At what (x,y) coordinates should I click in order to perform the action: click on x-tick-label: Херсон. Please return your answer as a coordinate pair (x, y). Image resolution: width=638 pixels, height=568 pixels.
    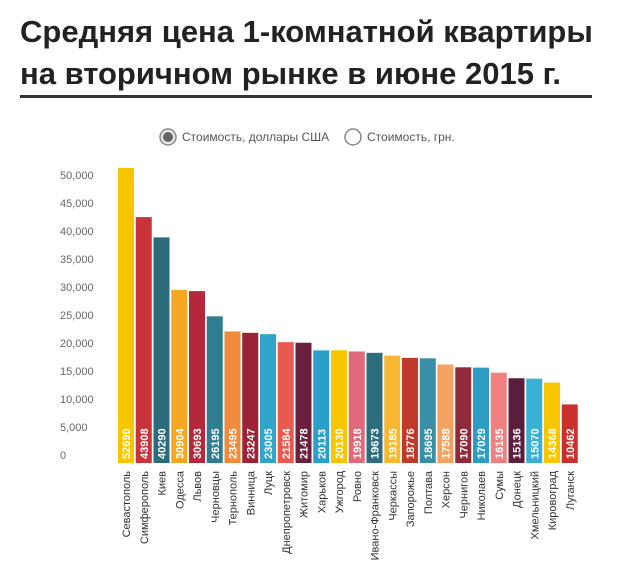
    Looking at the image, I should click on (447, 489).